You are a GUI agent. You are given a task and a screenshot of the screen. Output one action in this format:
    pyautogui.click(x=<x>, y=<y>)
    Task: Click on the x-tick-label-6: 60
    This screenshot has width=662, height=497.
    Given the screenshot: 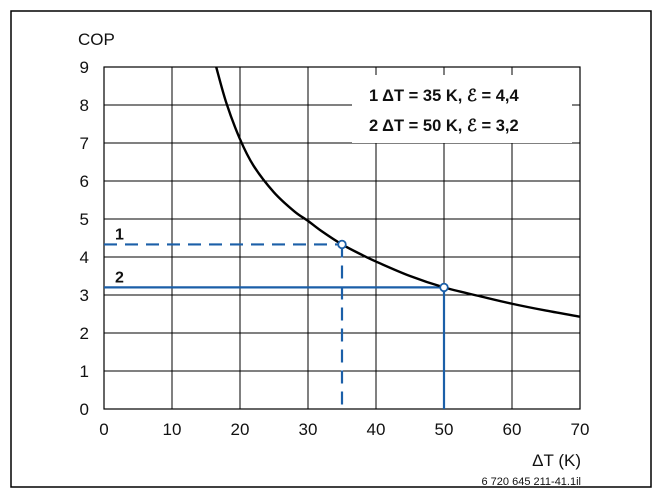 What is the action you would take?
    pyautogui.click(x=512, y=429)
    